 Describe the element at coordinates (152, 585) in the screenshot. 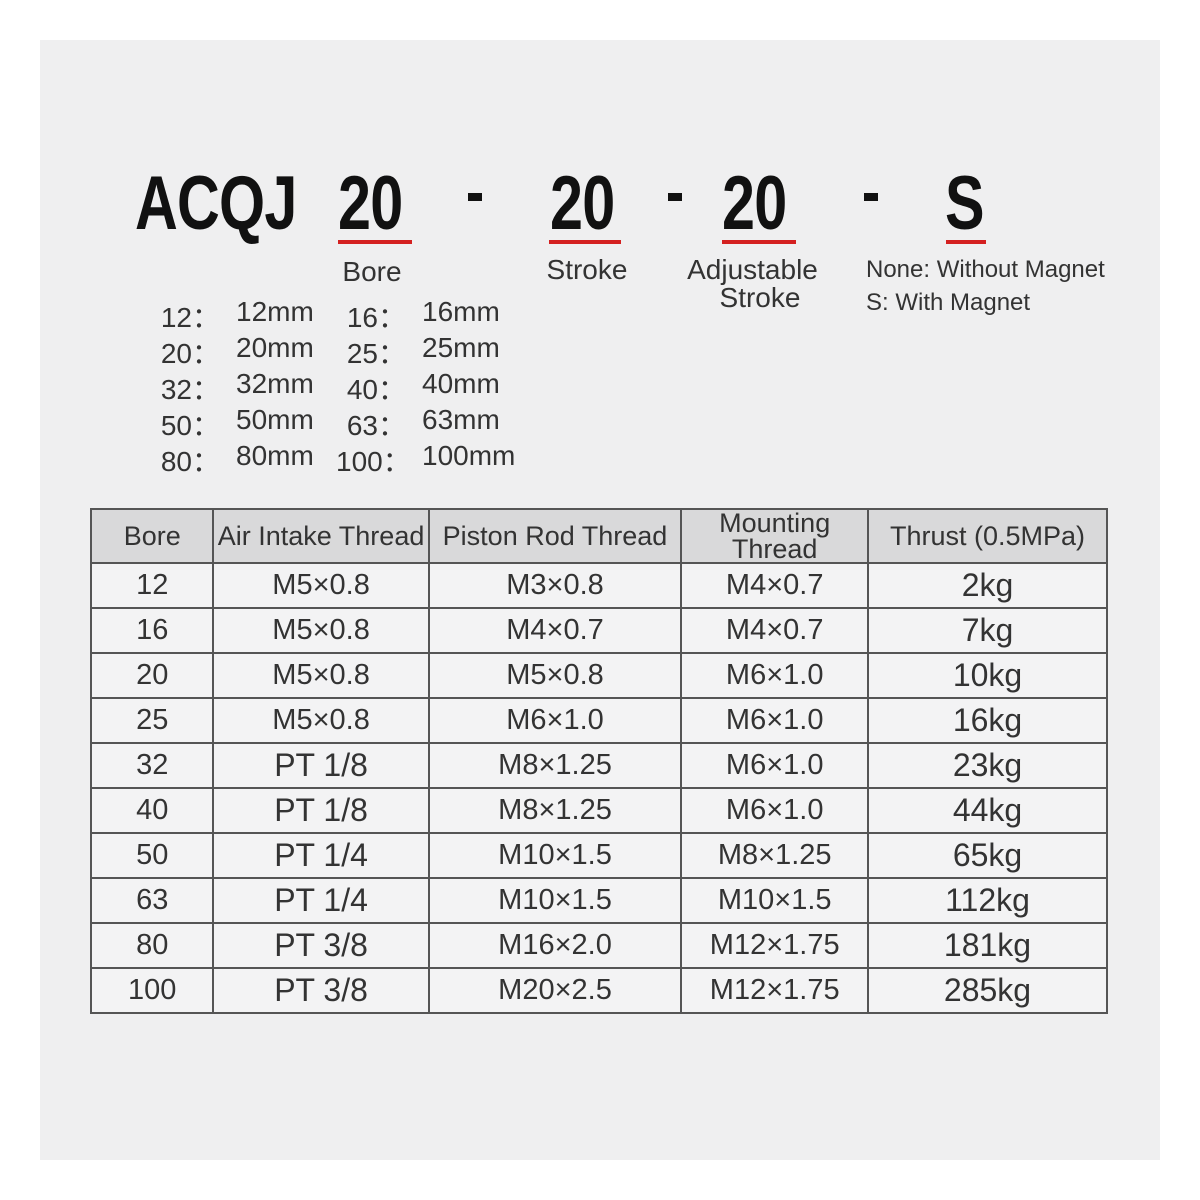

I see `cell-bore: 12` at that location.